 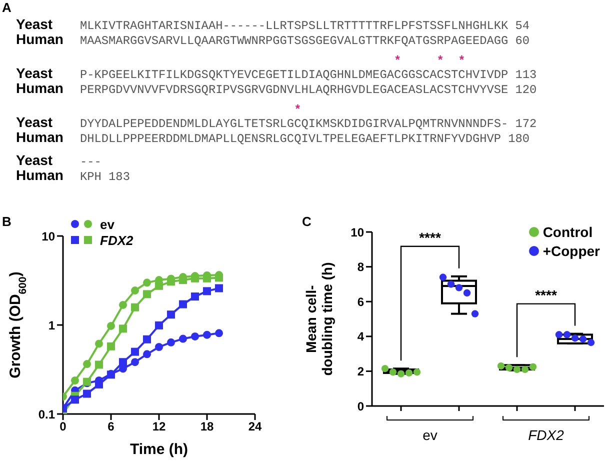 What do you see at coordinates (7, 7) in the screenshot?
I see `text: A` at bounding box center [7, 7].